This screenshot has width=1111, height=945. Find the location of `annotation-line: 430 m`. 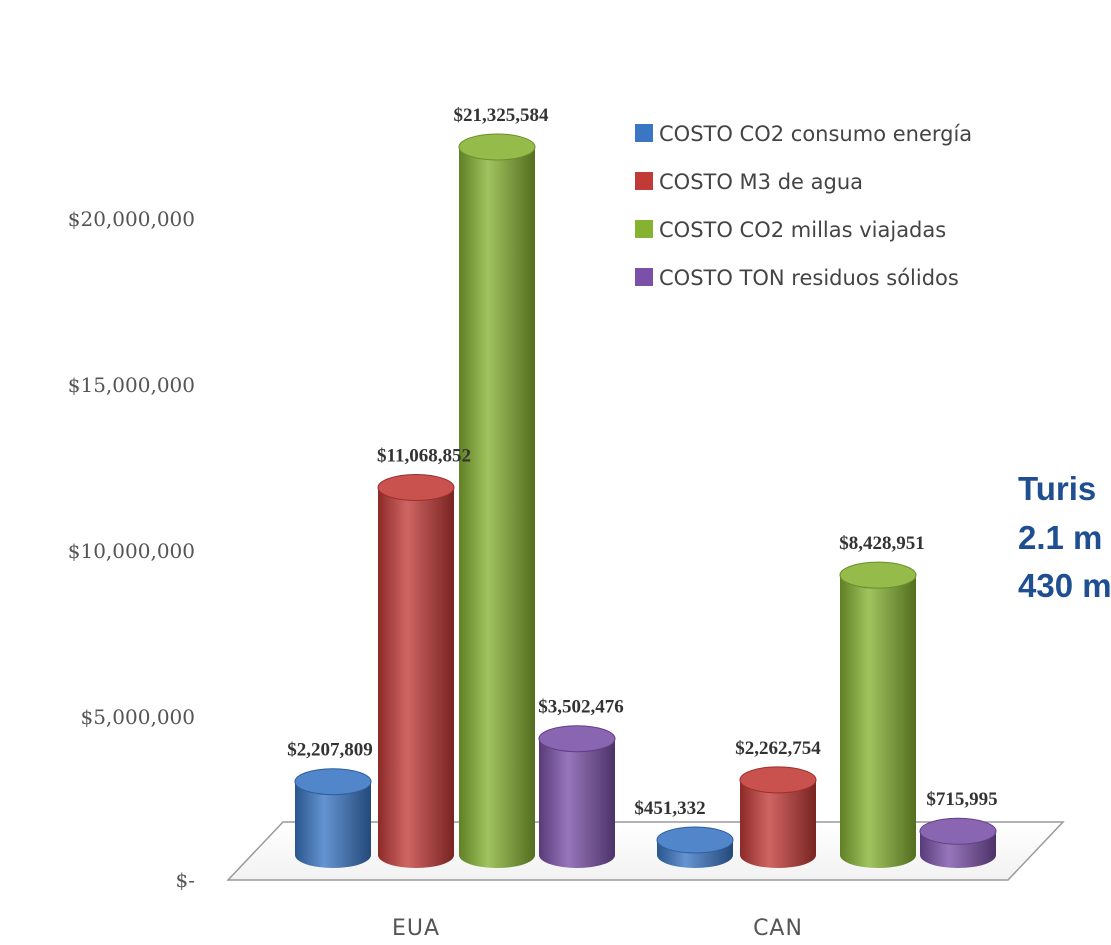

annotation-line: 430 m is located at coordinates (1064, 585).